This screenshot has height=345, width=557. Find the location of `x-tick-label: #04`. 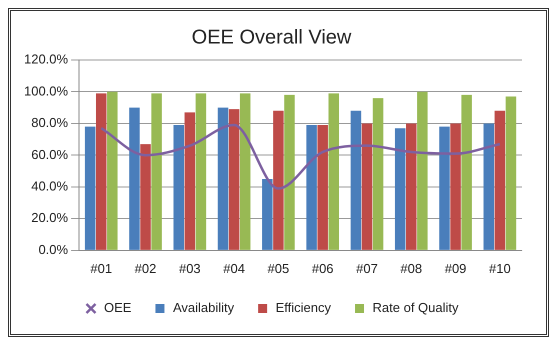

x-tick-label: #04 is located at coordinates (234, 268).